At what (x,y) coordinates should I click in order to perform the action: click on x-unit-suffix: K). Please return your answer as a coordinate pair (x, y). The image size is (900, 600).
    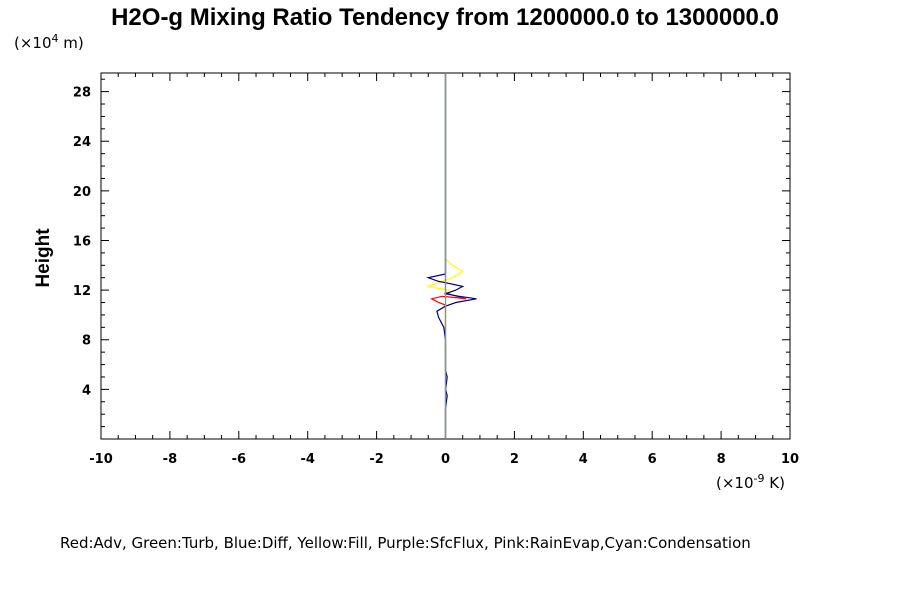
    Looking at the image, I should click on (774, 483).